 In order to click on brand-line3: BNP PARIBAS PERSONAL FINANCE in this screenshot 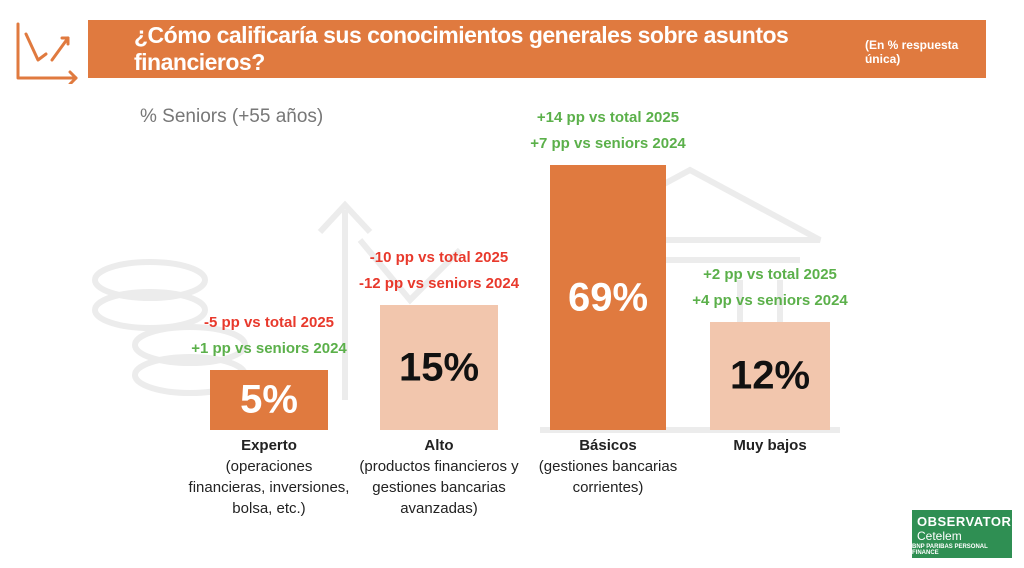, I will do `click(950, 550)`.